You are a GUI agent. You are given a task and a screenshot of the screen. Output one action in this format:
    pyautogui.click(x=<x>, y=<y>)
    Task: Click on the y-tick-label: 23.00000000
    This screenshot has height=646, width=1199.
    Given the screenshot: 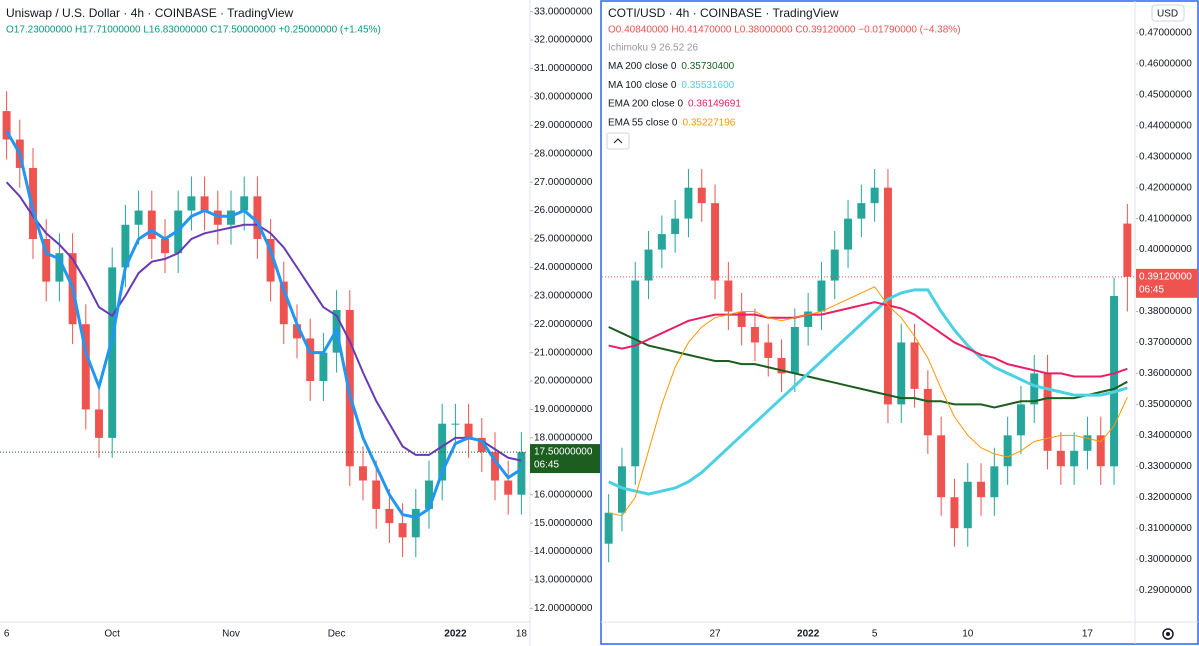 What is the action you would take?
    pyautogui.click(x=563, y=295)
    